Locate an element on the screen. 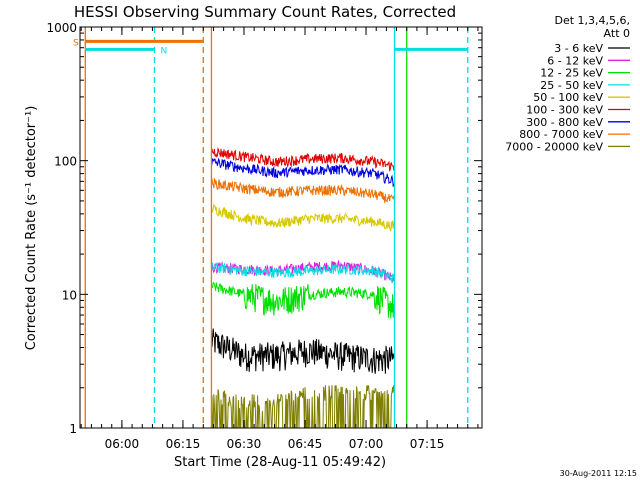  legend-label: 300 - 800 keV is located at coordinates (564, 122).